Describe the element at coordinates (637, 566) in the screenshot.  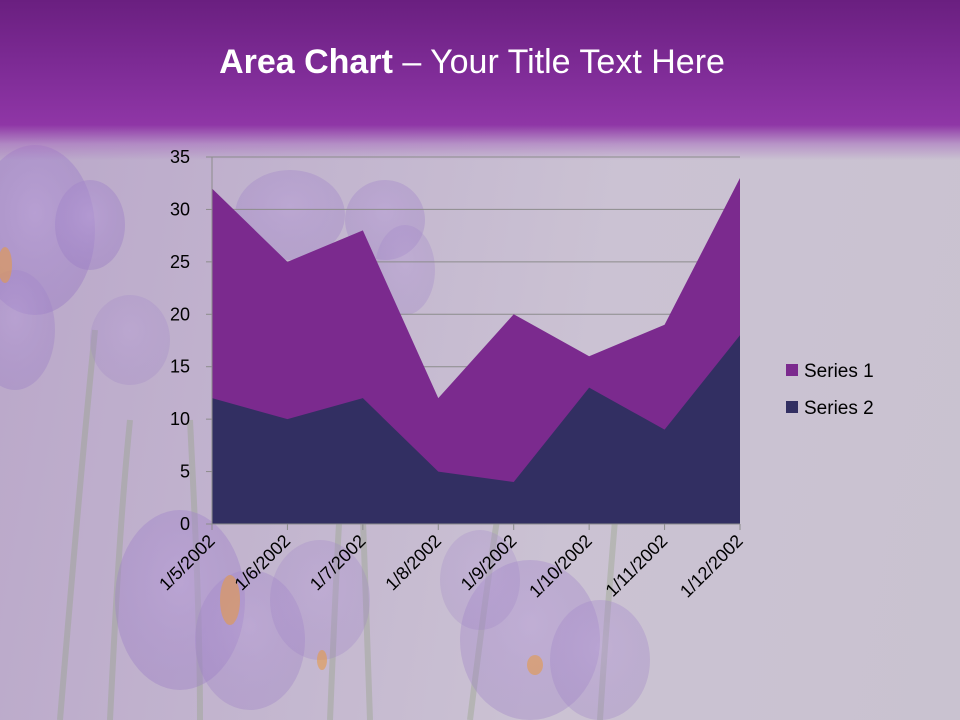
I see `x-tick-label: 1/11/2002` at that location.